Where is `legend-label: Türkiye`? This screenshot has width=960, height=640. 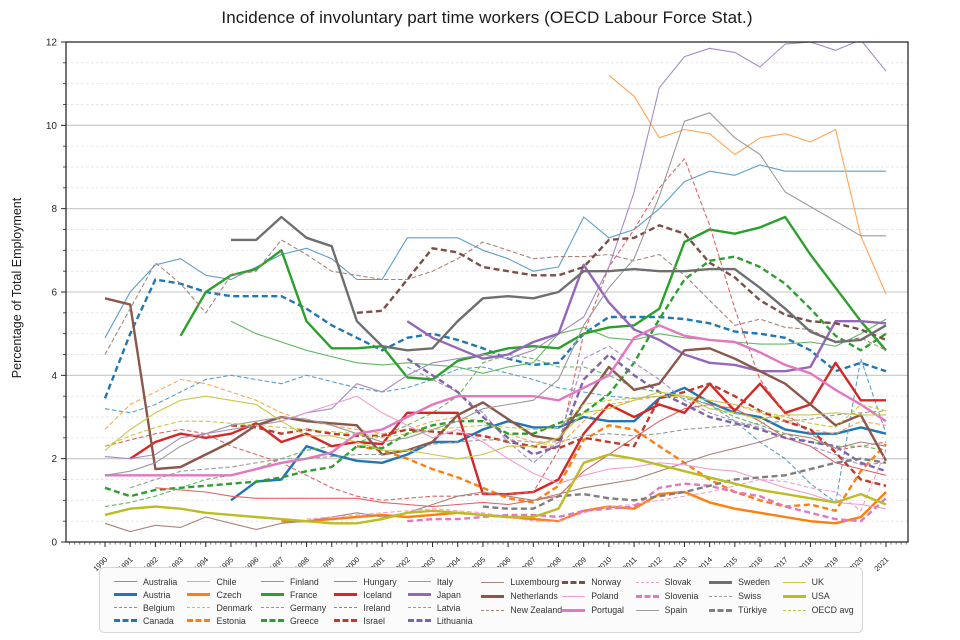
legend-label: Türkiye is located at coordinates (752, 610).